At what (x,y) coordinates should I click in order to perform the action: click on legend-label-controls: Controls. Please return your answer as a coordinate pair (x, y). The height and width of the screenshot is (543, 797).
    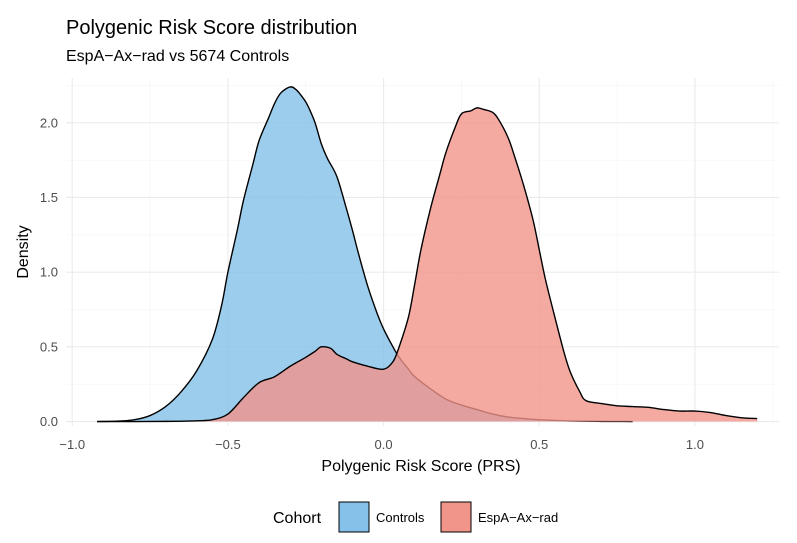
    Looking at the image, I should click on (400, 517).